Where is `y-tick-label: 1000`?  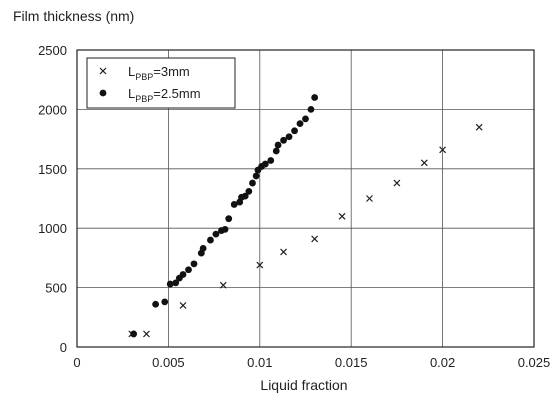 y-tick-label: 1000 is located at coordinates (52, 228).